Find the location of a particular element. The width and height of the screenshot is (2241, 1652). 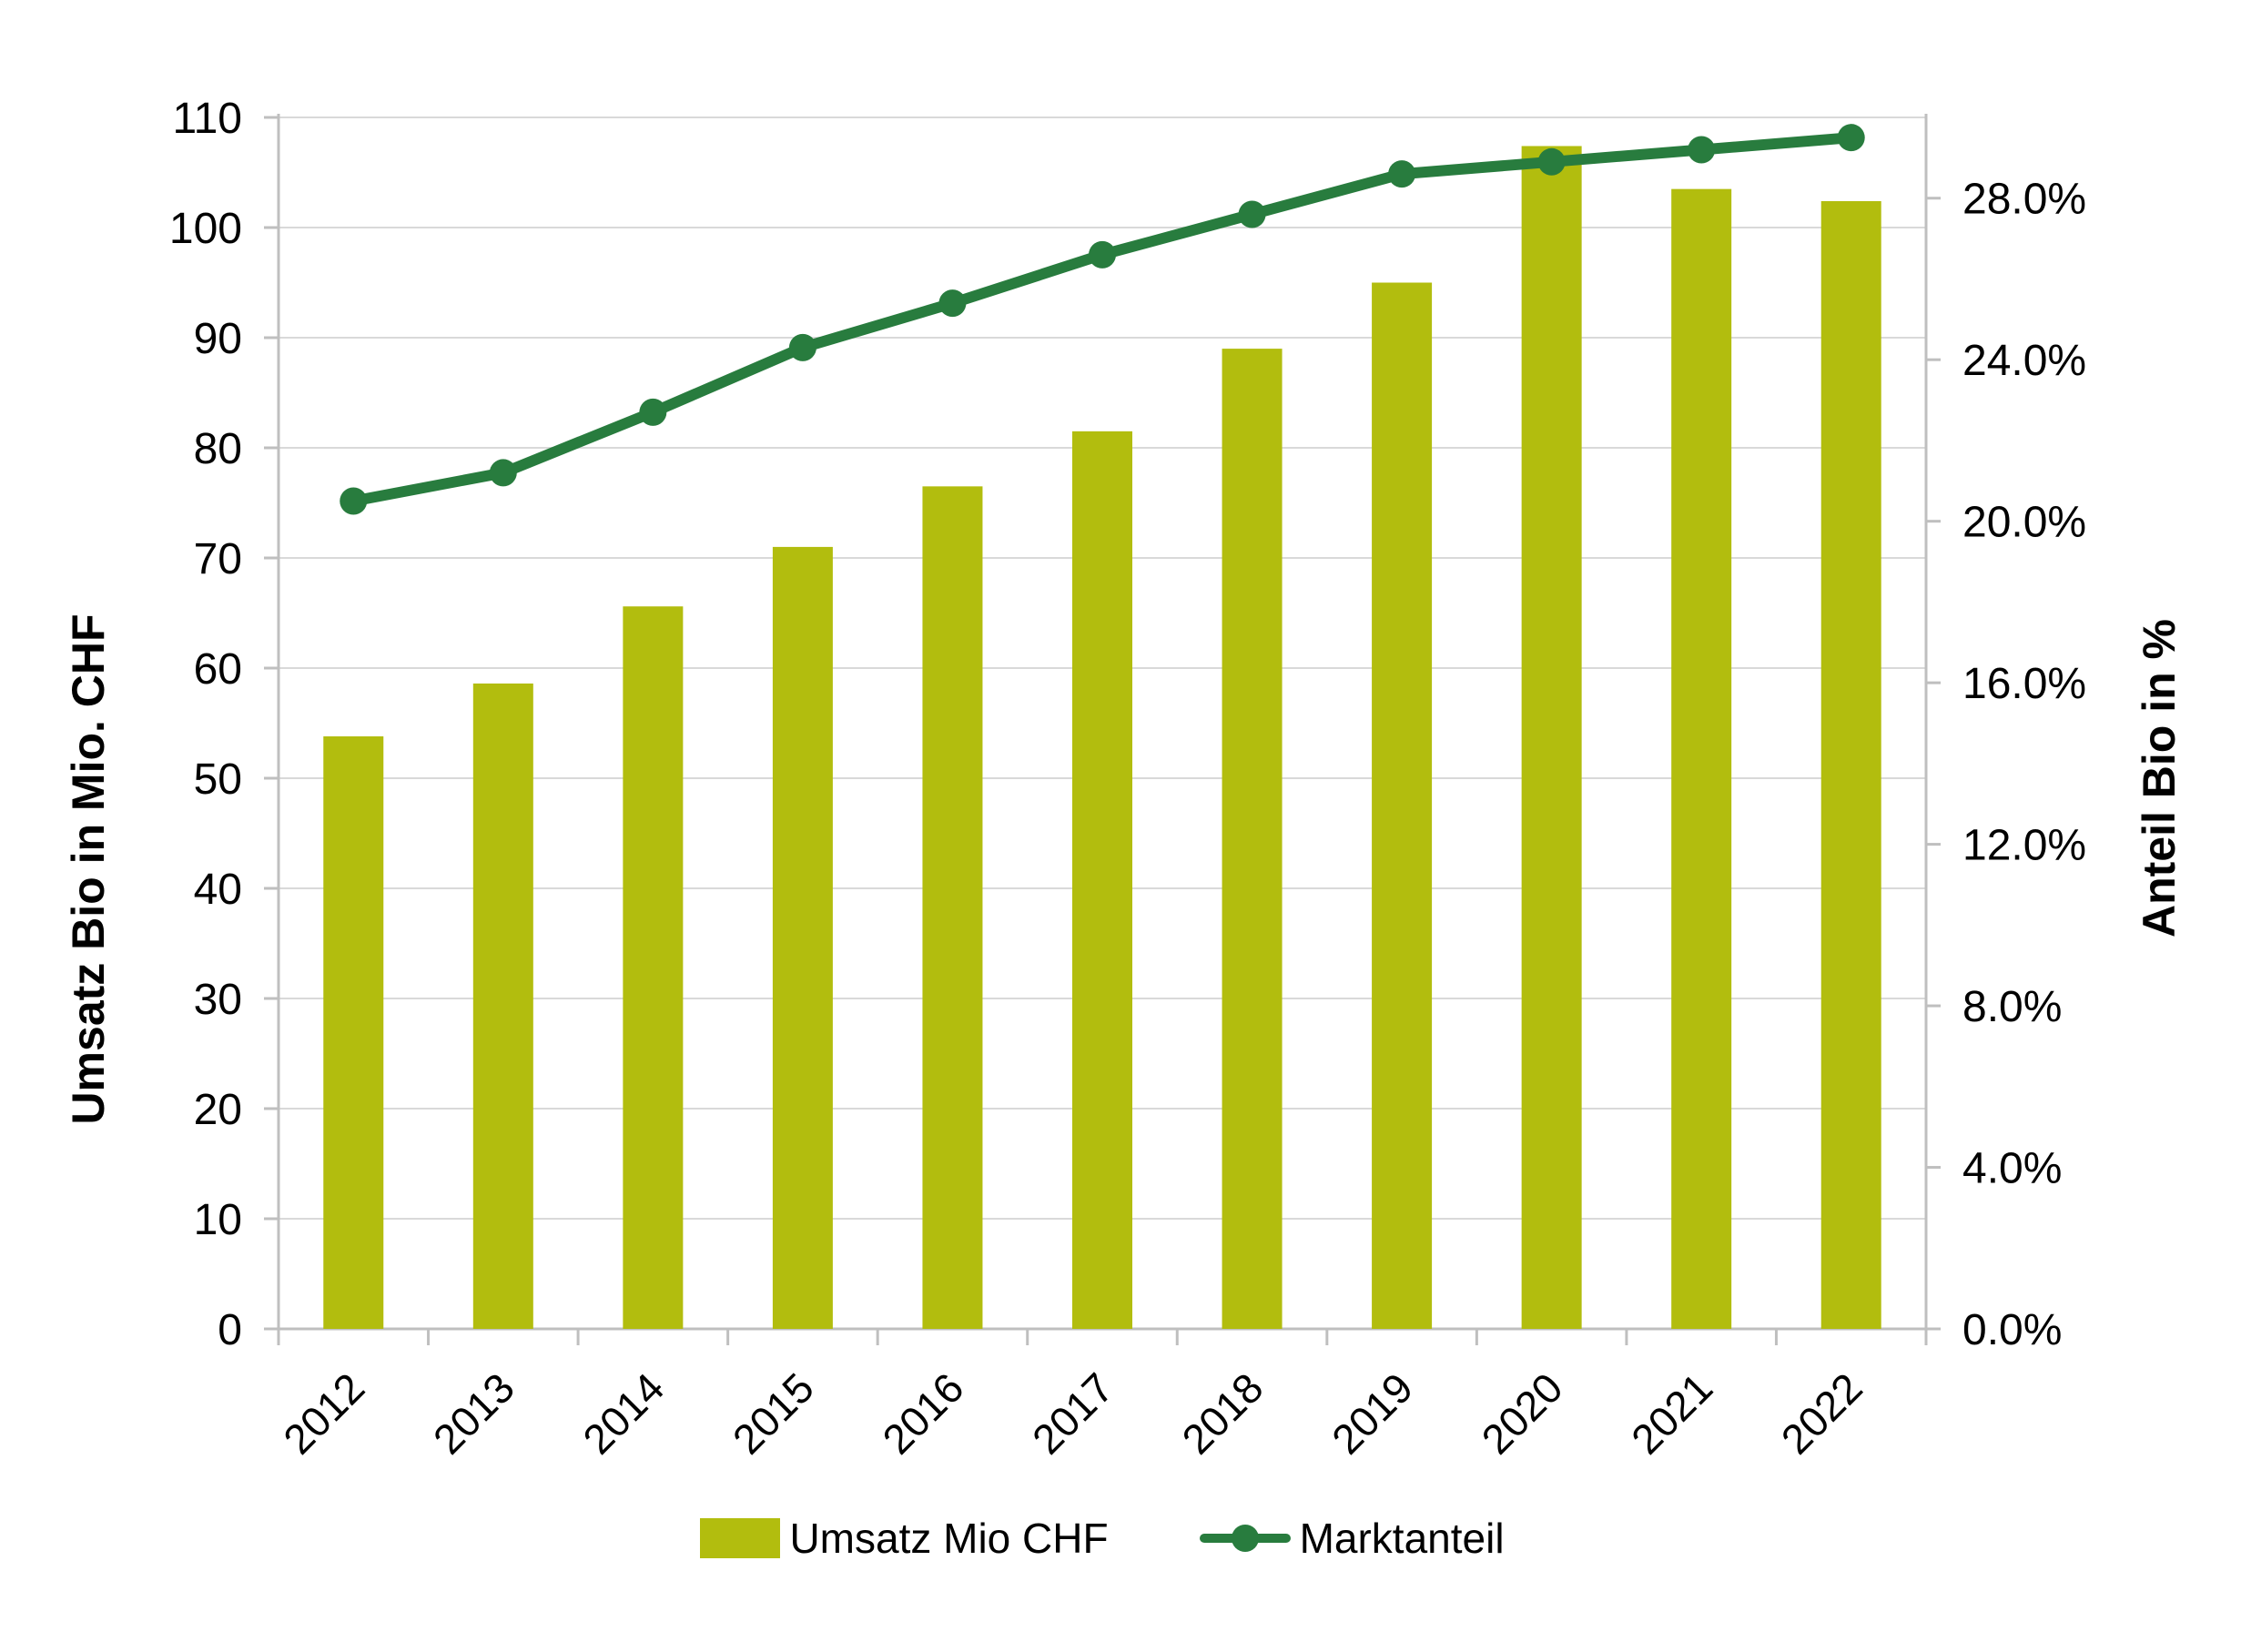

marker-2020 is located at coordinates (1551, 161).